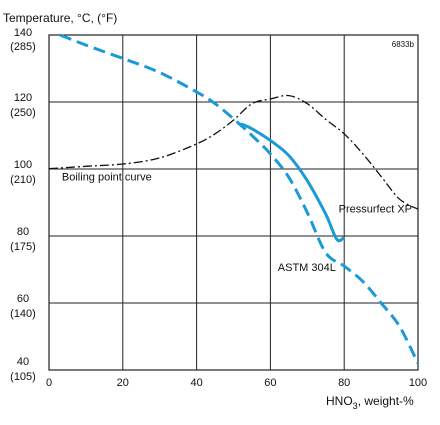  Describe the element at coordinates (49, 383) in the screenshot. I see `x-tick-label: 0` at that location.